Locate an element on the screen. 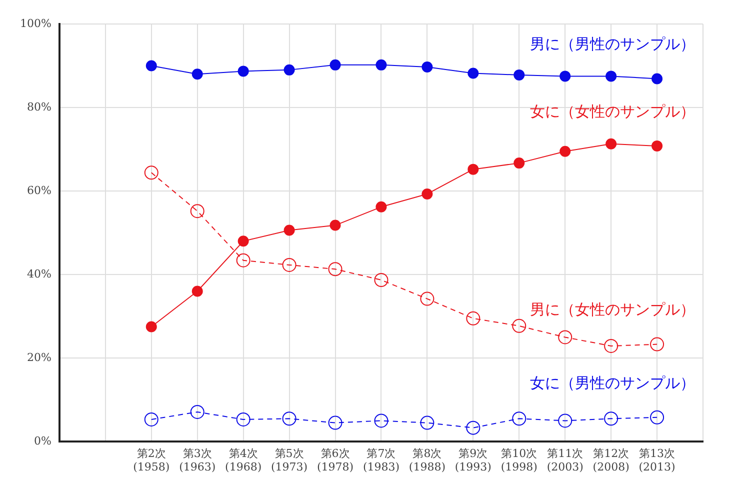 This screenshot has height=492, width=747. y-tick-label: 20% is located at coordinates (39, 357).